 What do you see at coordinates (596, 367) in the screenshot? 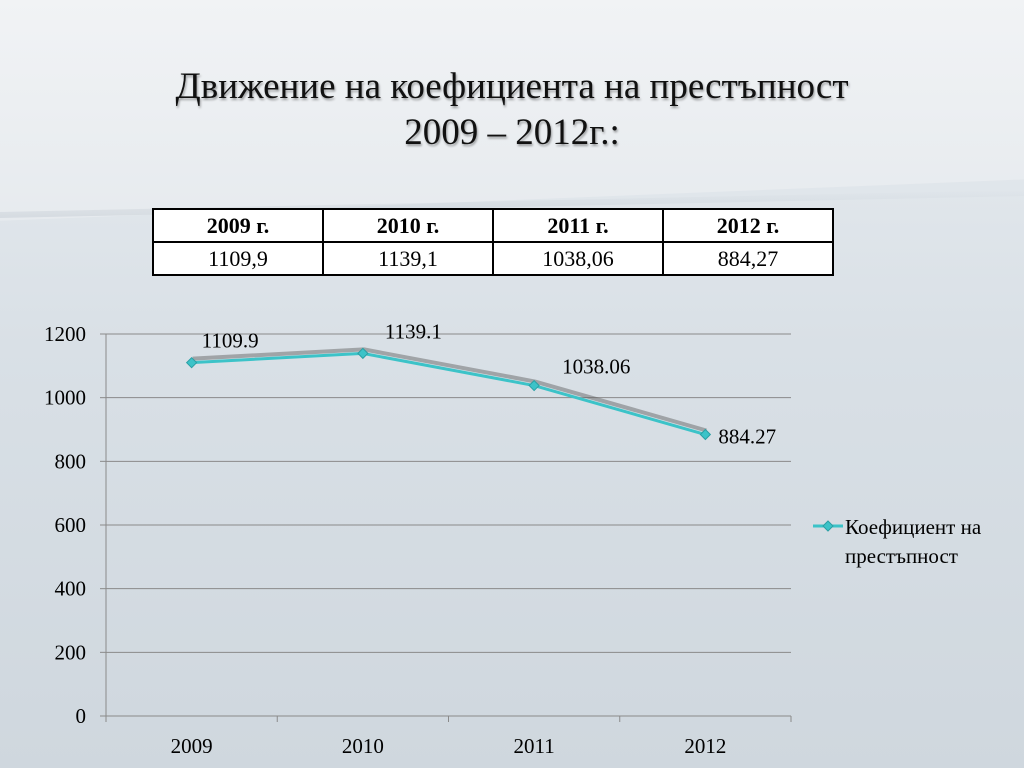
I see `data-label: 1038.06` at bounding box center [596, 367].